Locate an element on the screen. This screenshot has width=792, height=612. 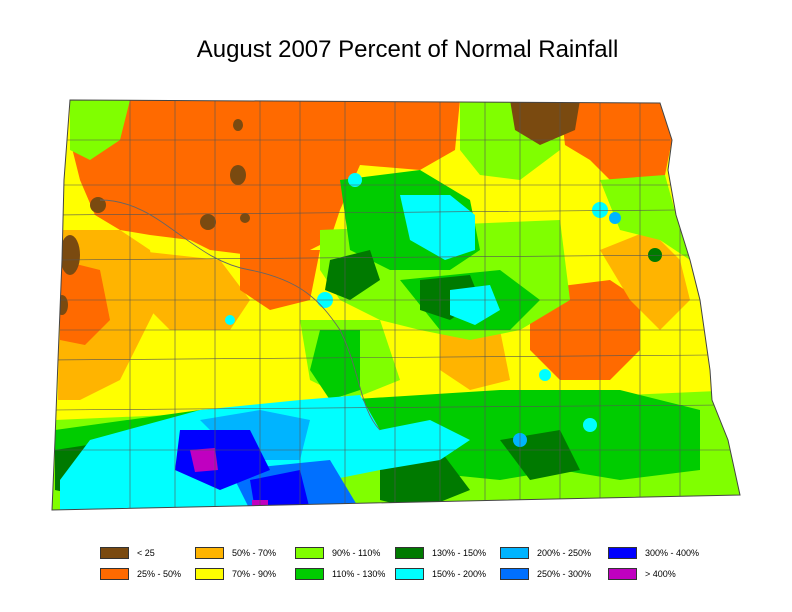
legend-label: 150% - 200% is located at coordinates (459, 574).